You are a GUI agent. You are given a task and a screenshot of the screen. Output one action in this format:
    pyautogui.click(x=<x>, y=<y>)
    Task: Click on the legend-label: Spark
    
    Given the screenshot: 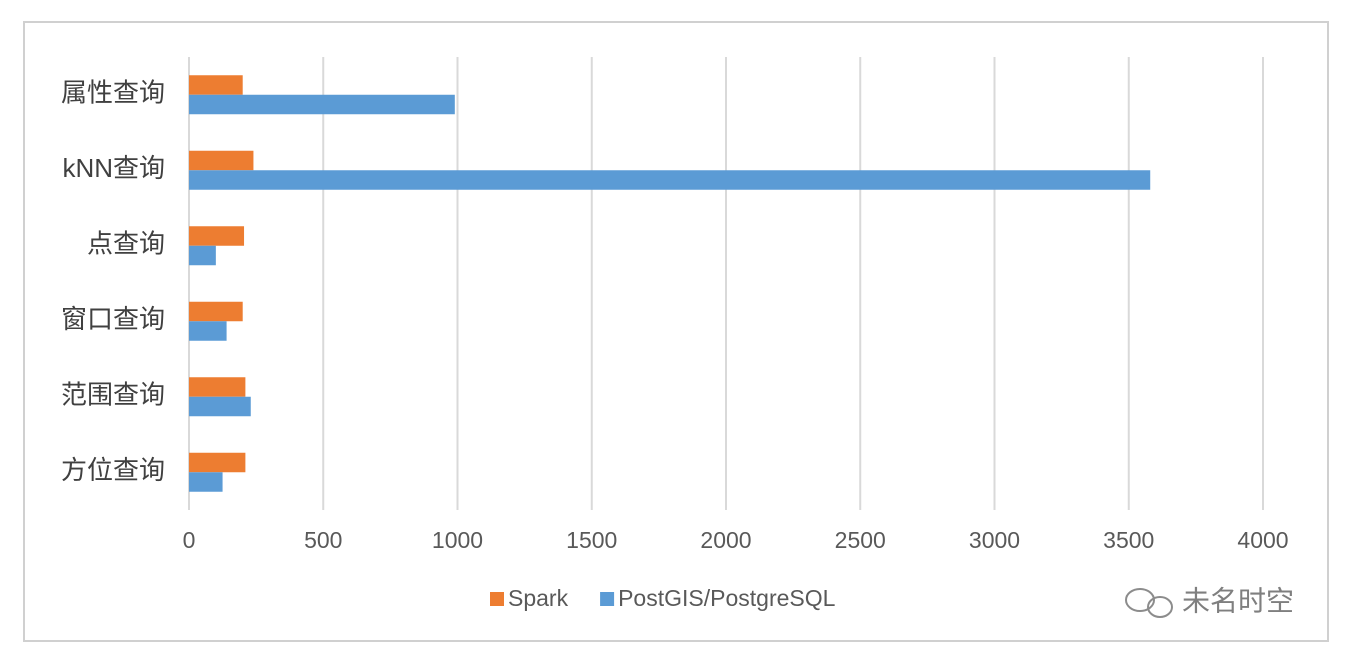 What is the action you would take?
    pyautogui.click(x=538, y=598)
    